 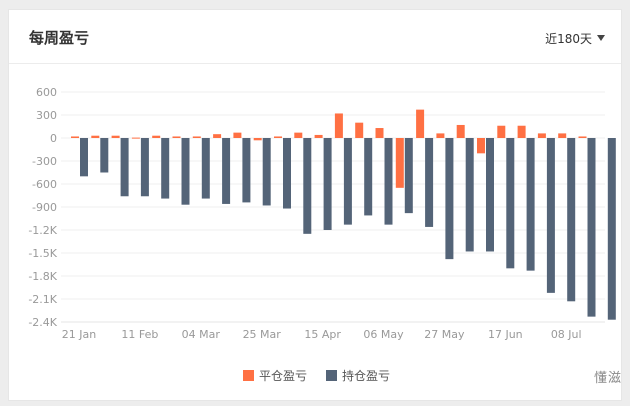 I want to click on legend-item-holding: 持仓盈亏, so click(x=358, y=375).